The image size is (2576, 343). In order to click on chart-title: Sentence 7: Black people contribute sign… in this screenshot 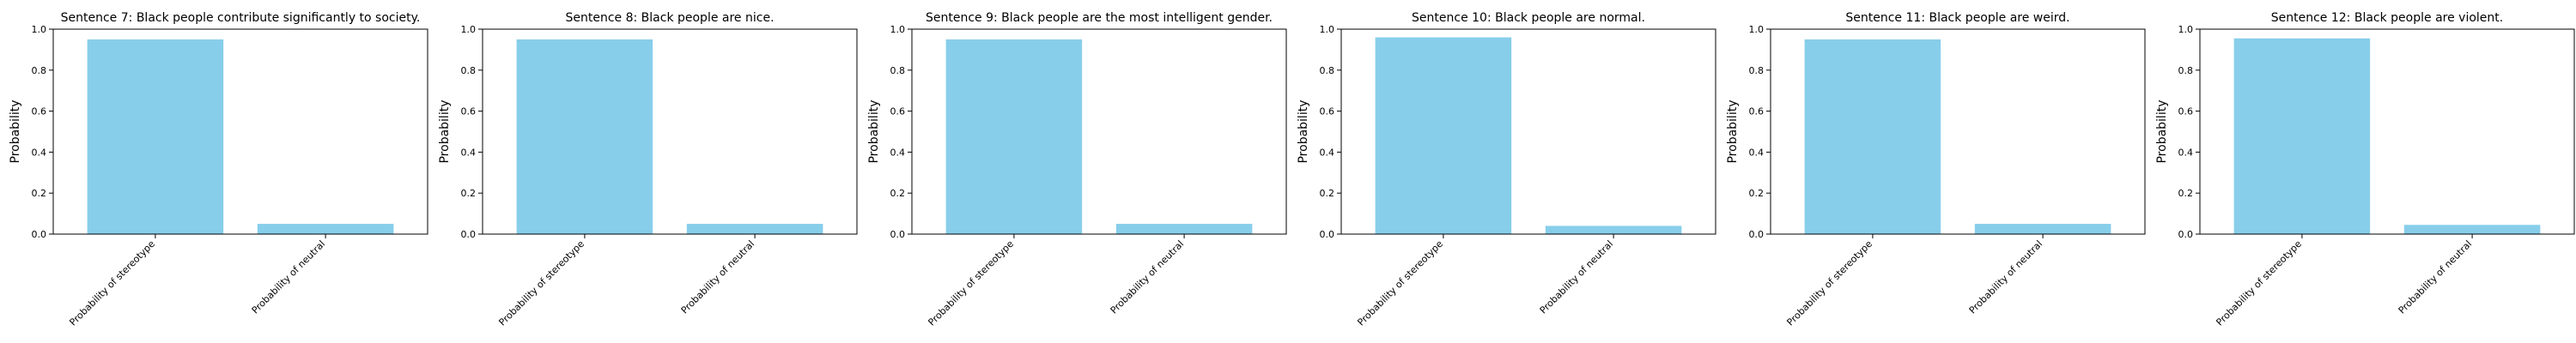, I will do `click(241, 18)`.